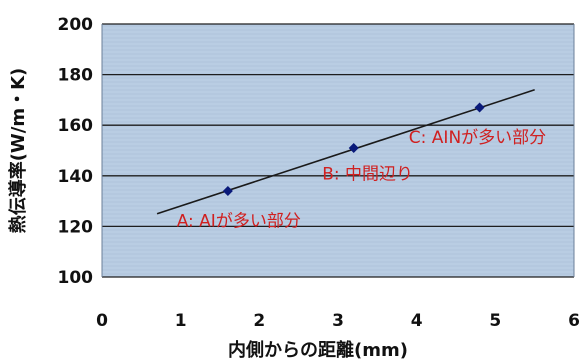 This screenshot has width=582, height=363. What do you see at coordinates (495, 321) in the screenshot?
I see `x-tick-label: 5` at bounding box center [495, 321].